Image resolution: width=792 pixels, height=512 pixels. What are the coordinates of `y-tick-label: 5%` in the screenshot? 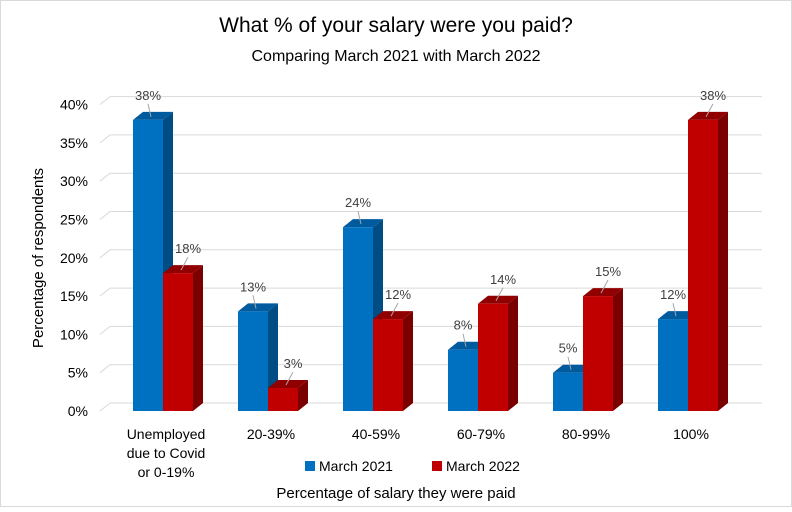 It's located at (78, 373).